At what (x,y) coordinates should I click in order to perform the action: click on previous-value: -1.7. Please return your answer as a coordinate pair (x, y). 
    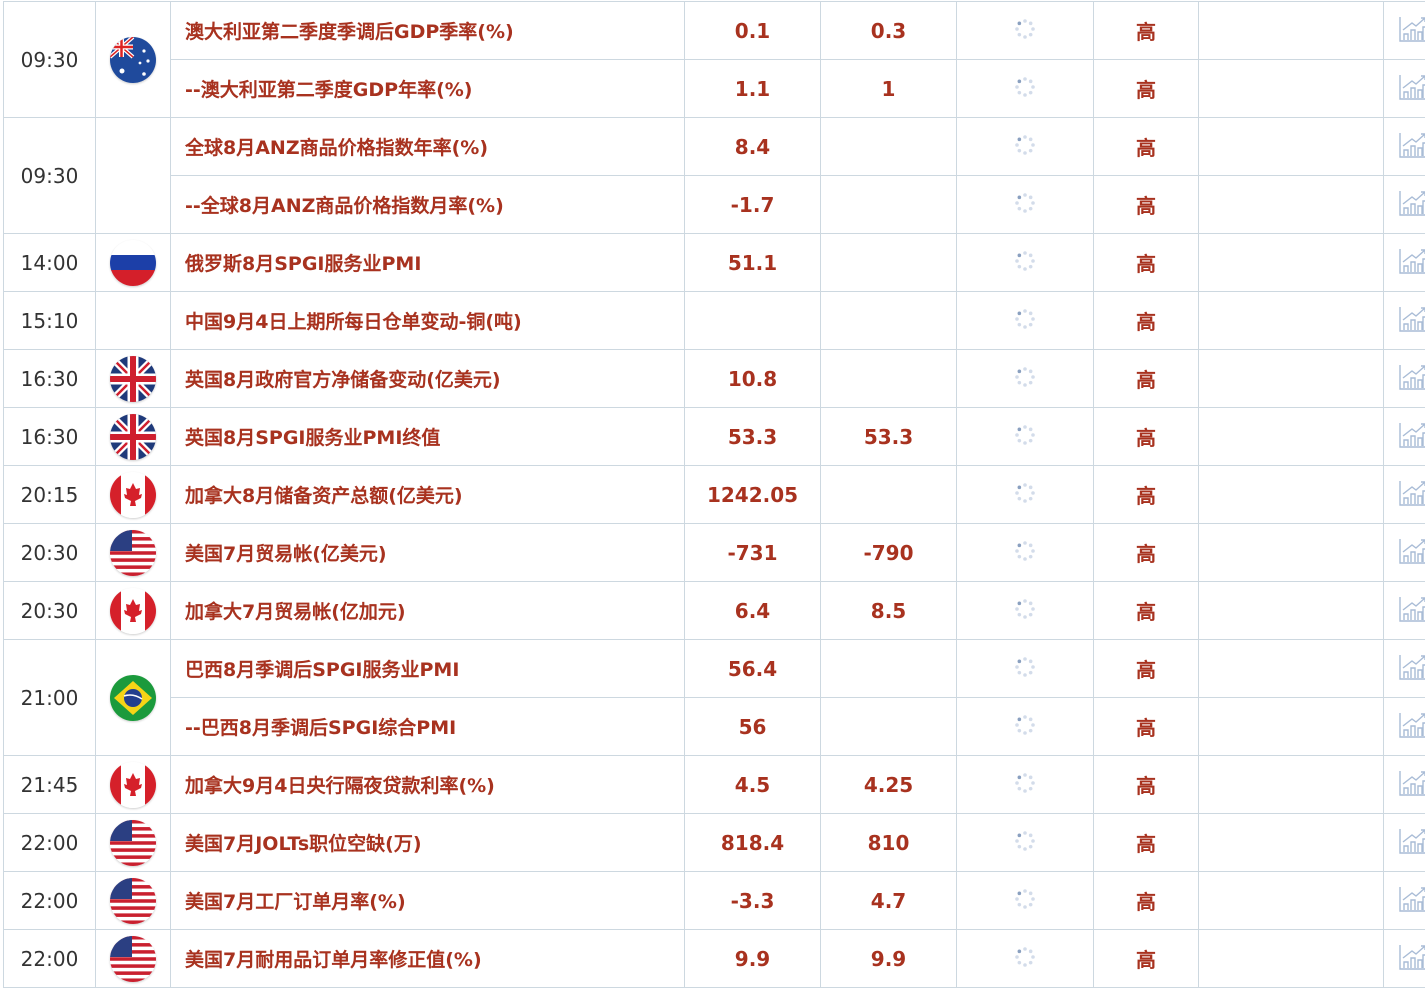
    Looking at the image, I should click on (753, 205).